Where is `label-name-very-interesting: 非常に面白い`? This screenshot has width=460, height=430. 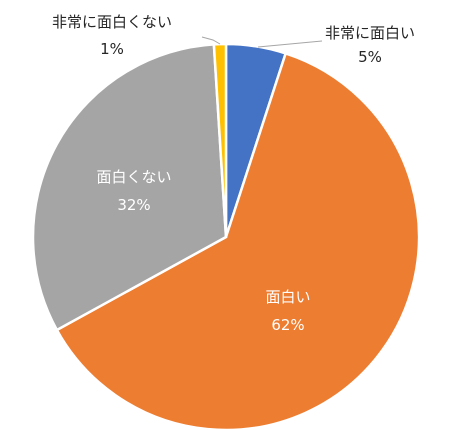 label-name-very-interesting: 非常に面白い is located at coordinates (370, 33).